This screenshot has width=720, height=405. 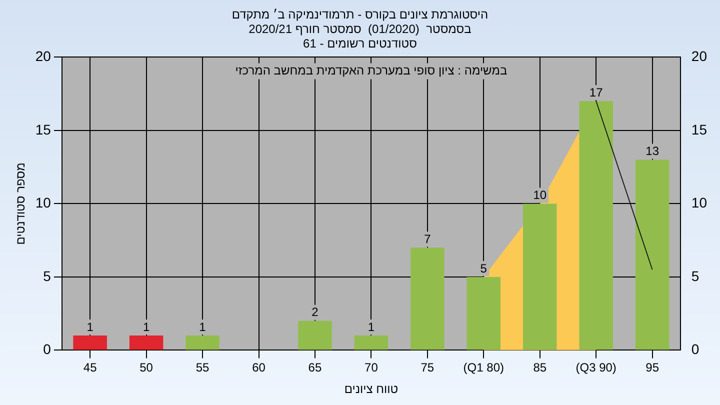 I want to click on x-tick-label: 75, so click(x=427, y=367).